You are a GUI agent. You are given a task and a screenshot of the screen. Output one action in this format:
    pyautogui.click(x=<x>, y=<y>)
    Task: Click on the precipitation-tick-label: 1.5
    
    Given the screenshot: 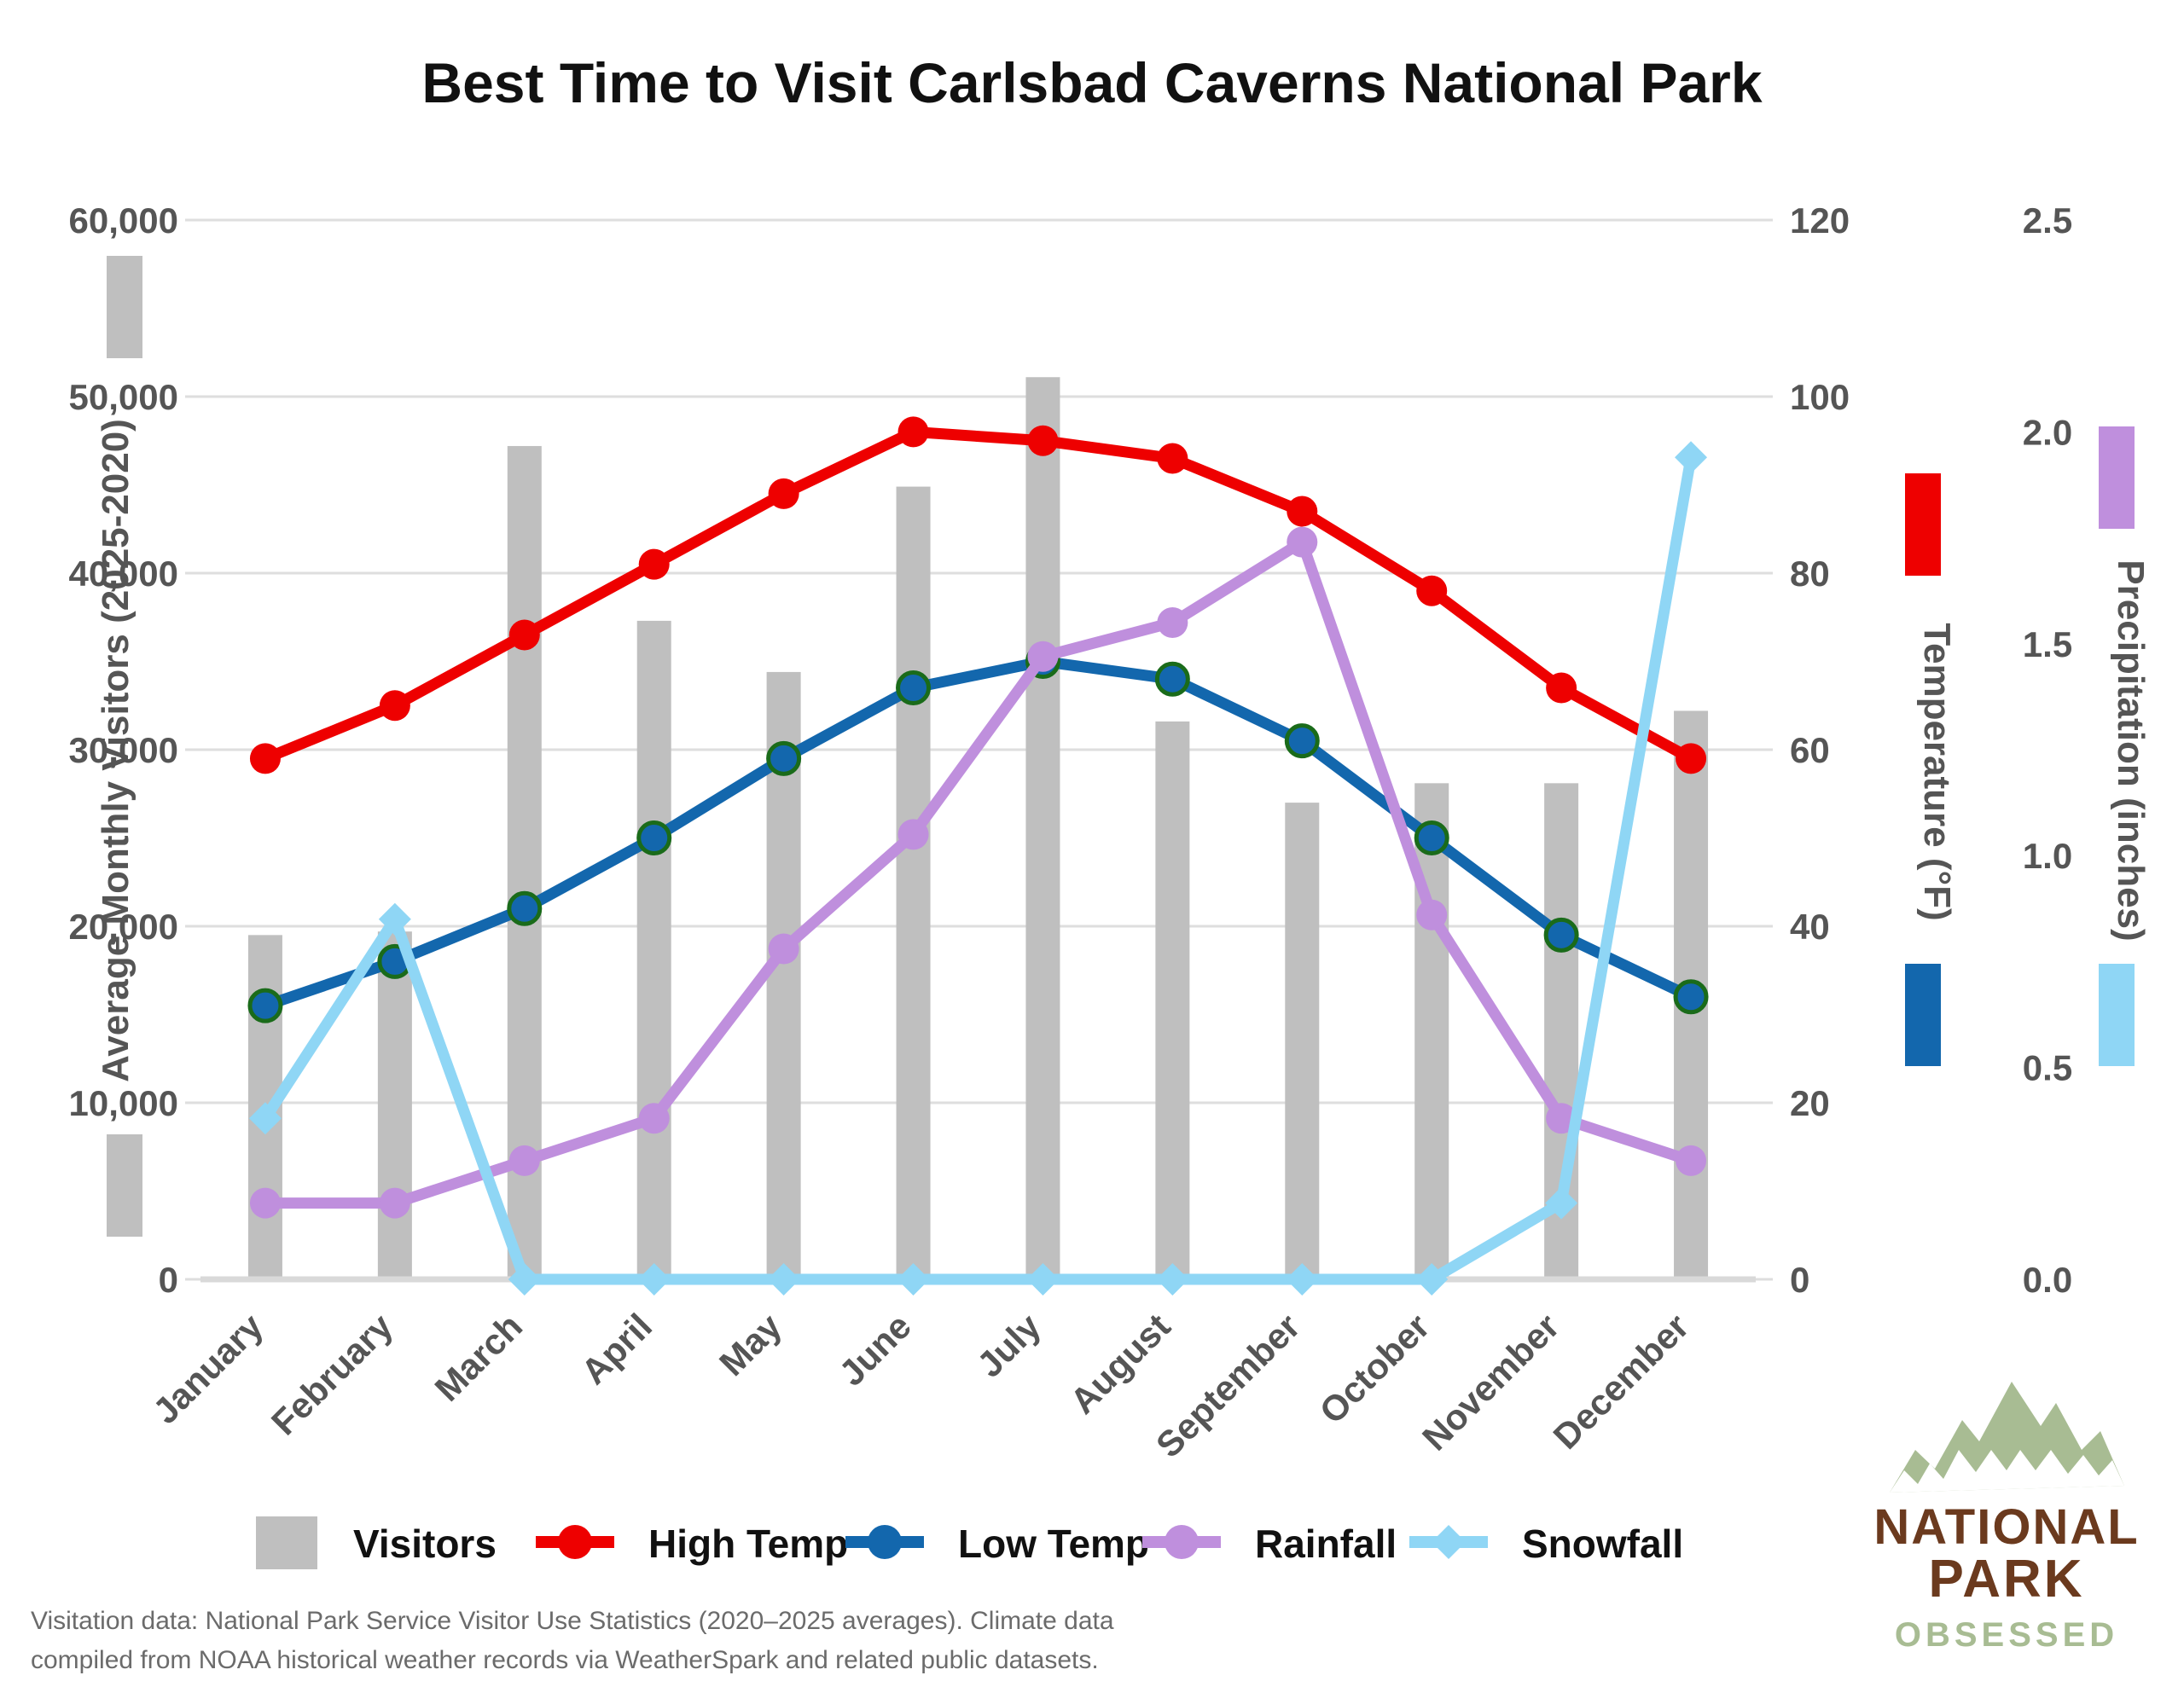 What is the action you would take?
    pyautogui.click(x=2047, y=644)
    